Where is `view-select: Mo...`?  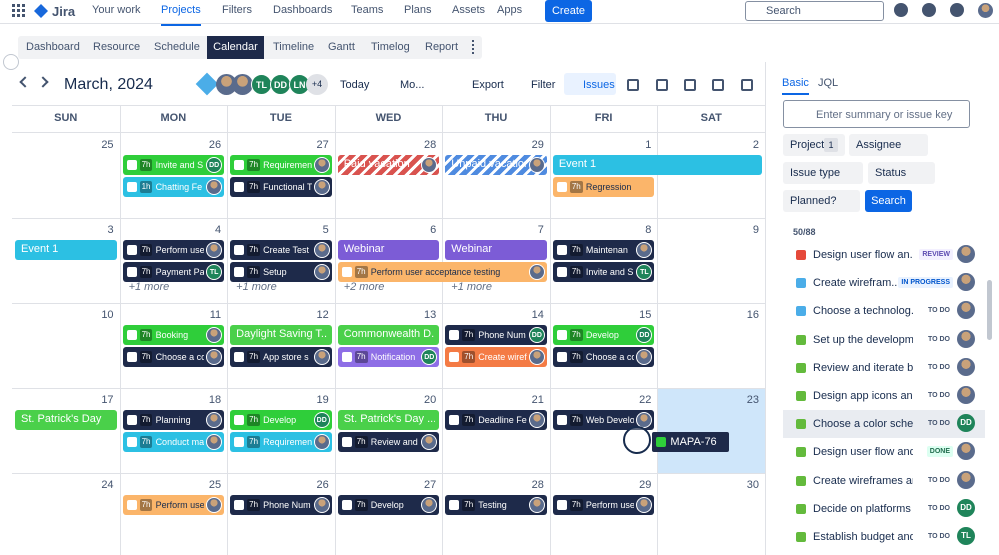 view-select: Mo... is located at coordinates (412, 85).